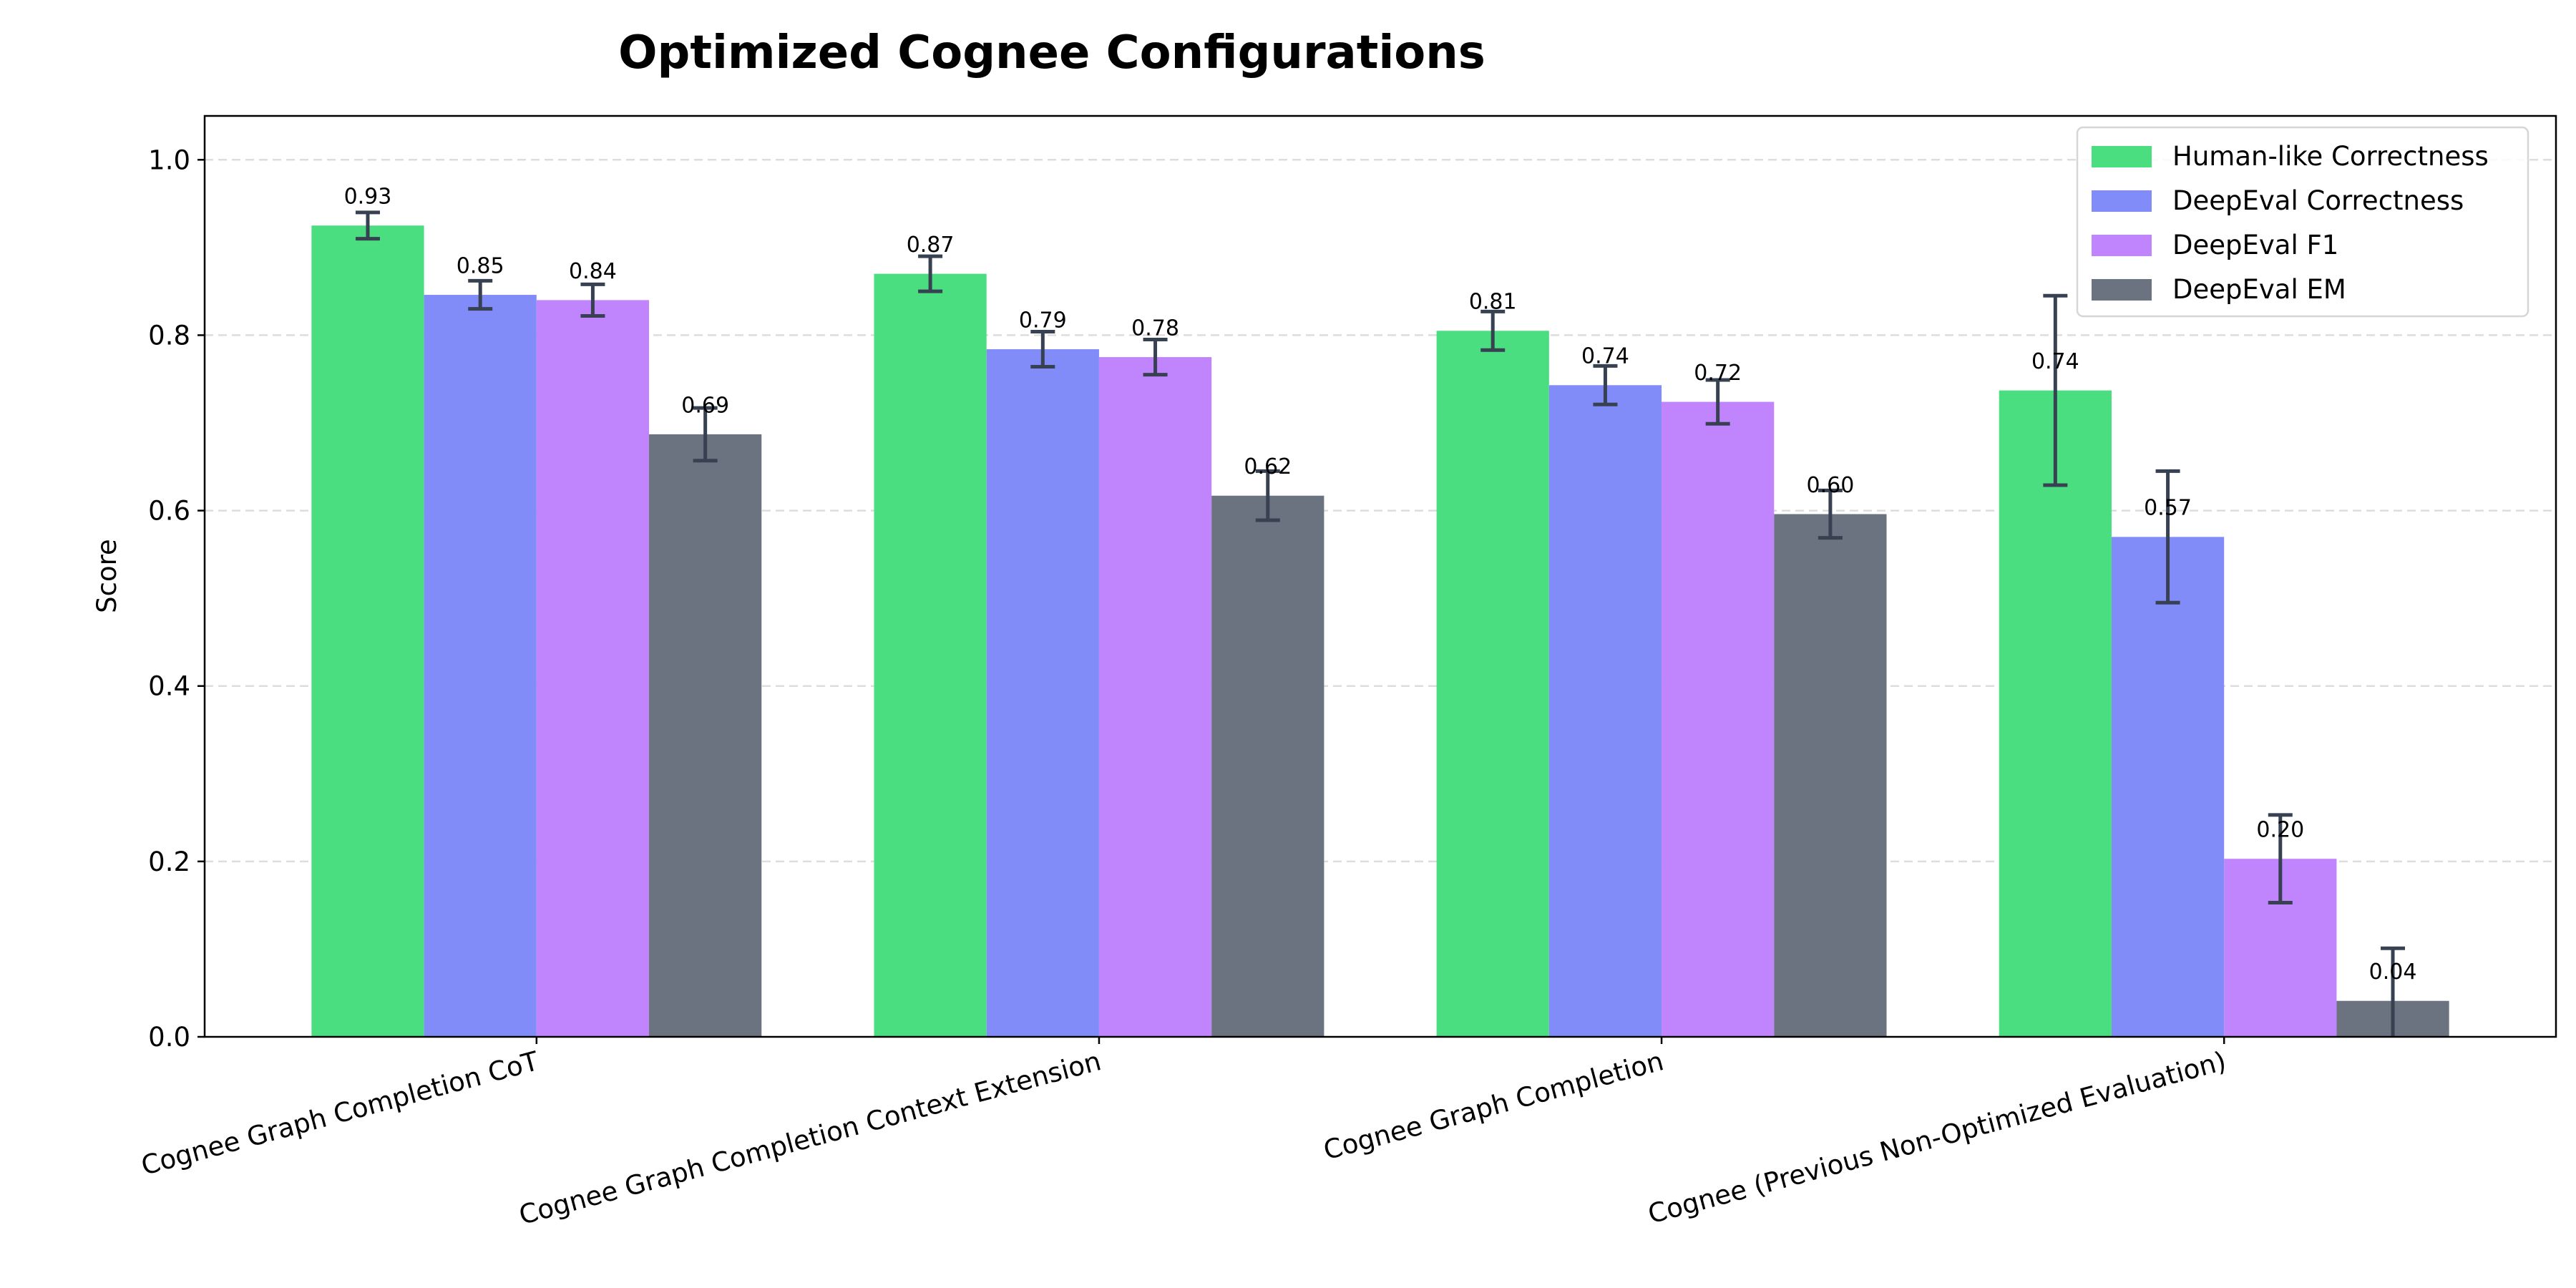 This screenshot has height=1288, width=2576. Describe the element at coordinates (705, 405) in the screenshot. I see `data-label: 0.69` at that location.